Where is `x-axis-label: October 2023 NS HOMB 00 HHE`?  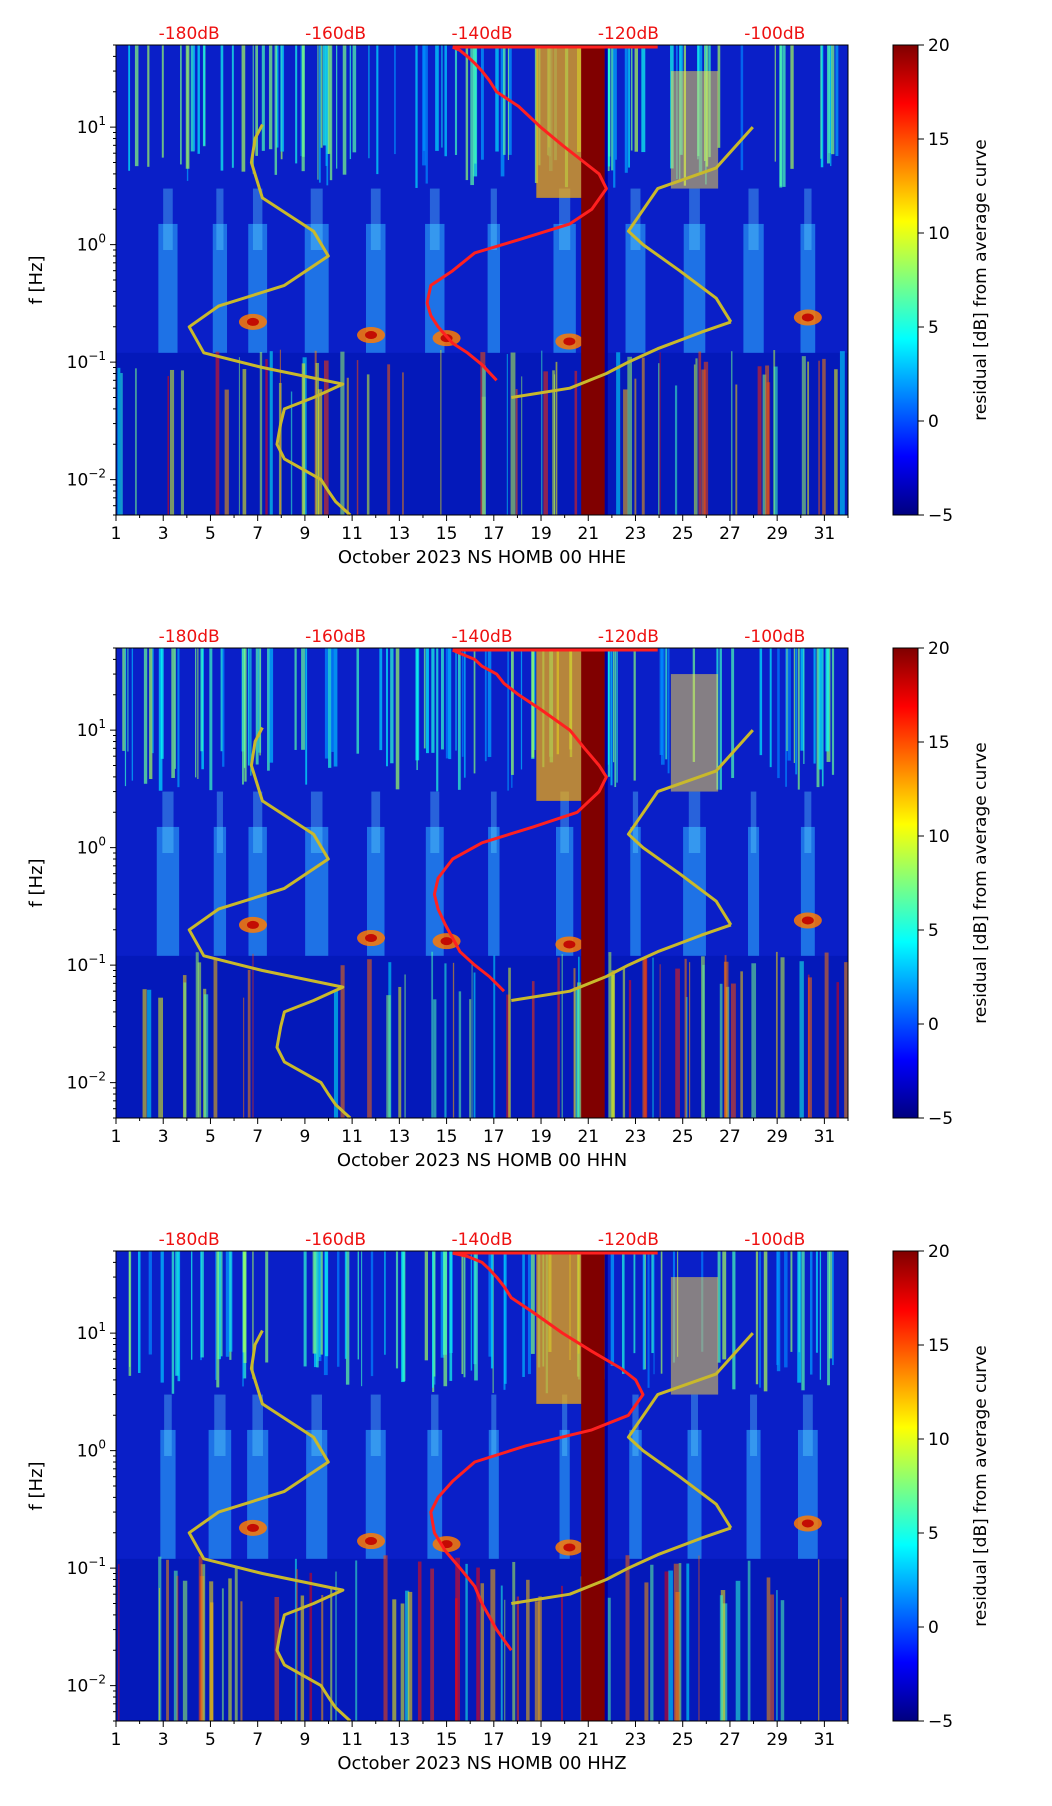
x-axis-label: October 2023 NS HOMB 00 HHE is located at coordinates (482, 557).